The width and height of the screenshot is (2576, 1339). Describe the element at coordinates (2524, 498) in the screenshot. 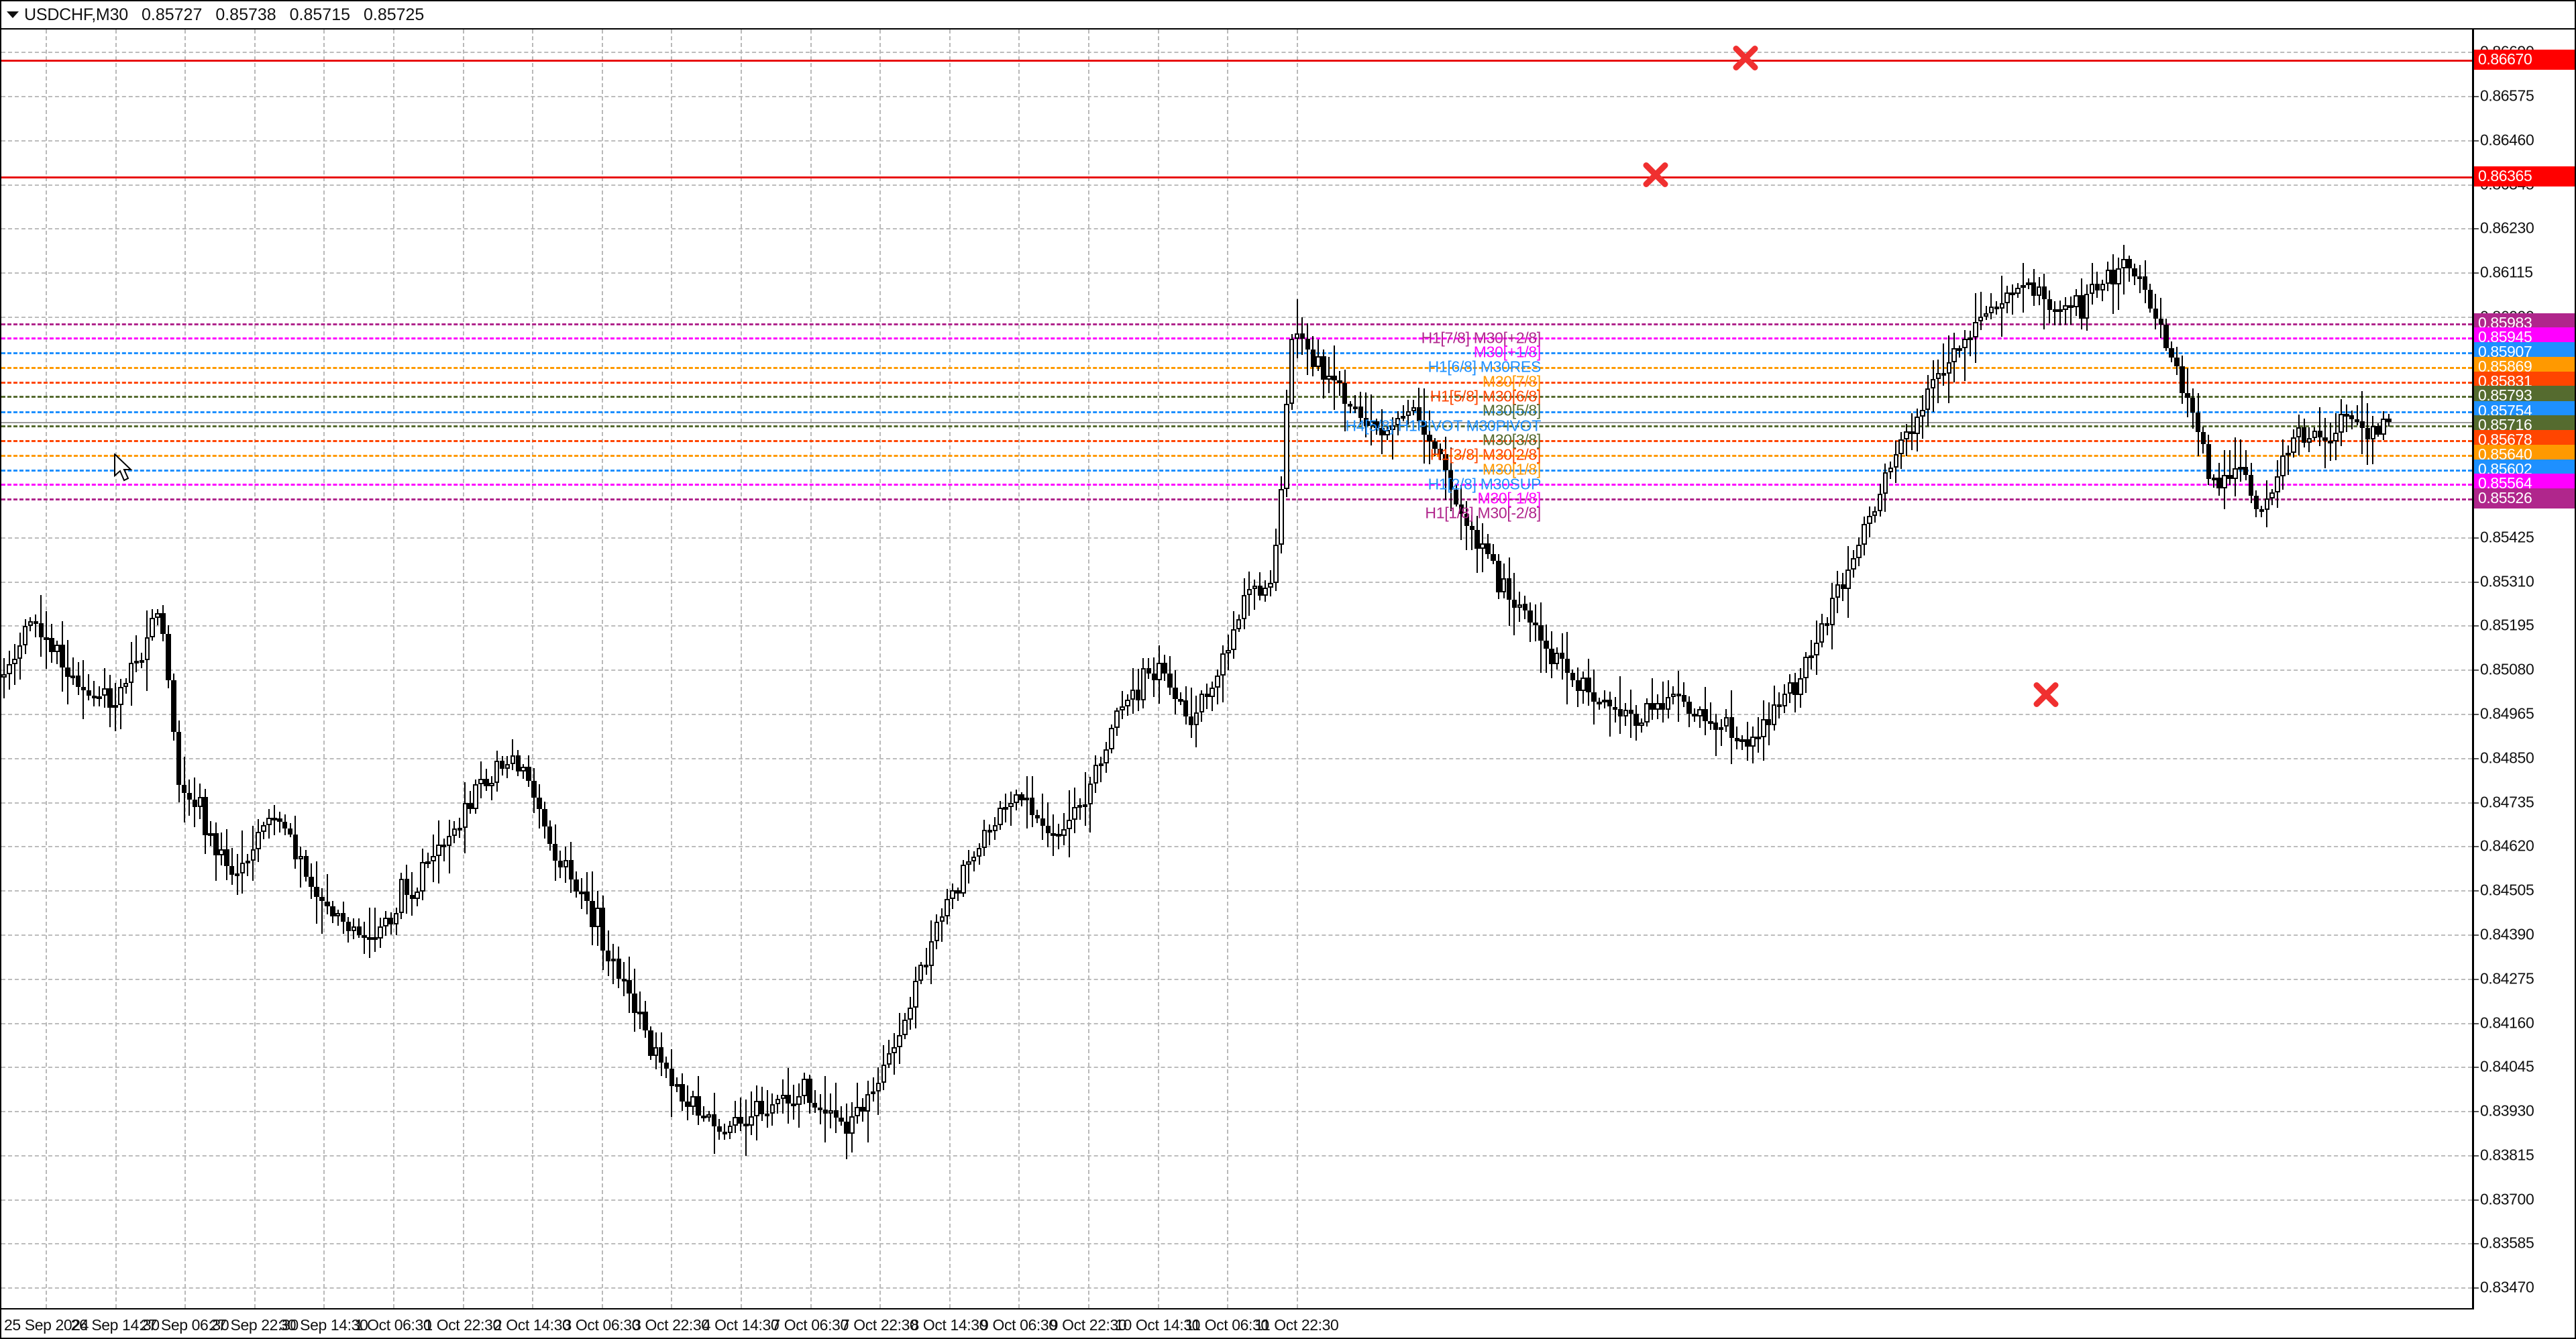

I see `price-axis-badge: 0.85526` at that location.